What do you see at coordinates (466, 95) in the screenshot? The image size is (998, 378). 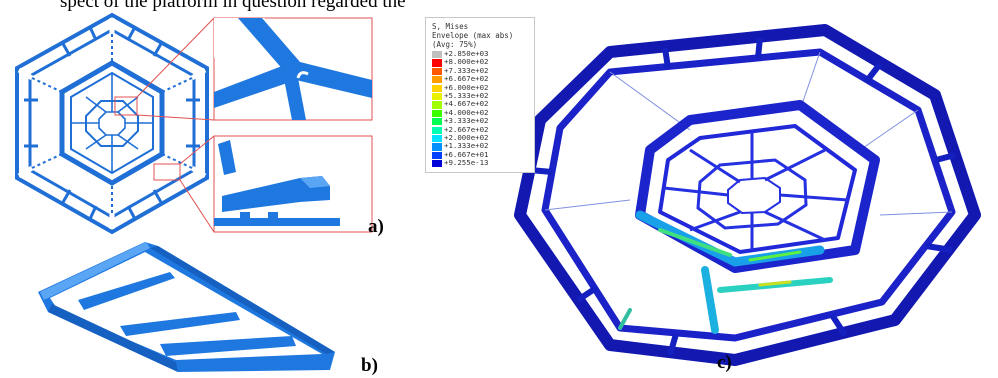 I see `legend-value: +5.333e+02` at bounding box center [466, 95].